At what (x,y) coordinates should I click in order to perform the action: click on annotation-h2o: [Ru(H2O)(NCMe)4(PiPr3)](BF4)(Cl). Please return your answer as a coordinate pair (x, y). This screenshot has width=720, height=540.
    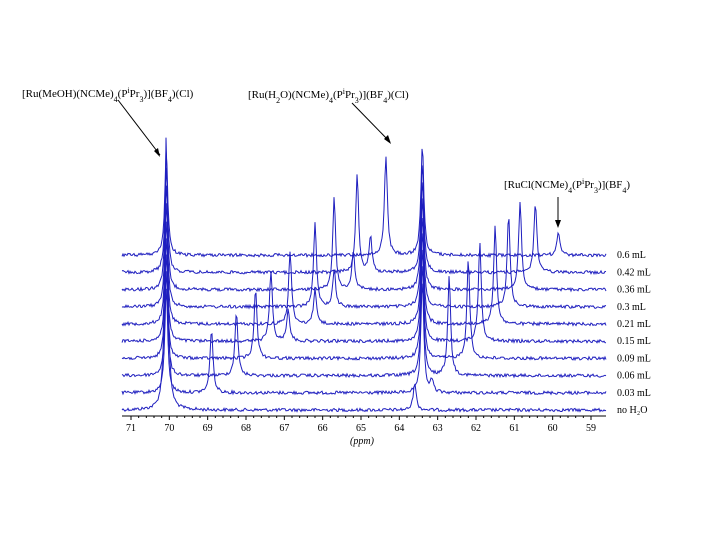
    Looking at the image, I should click on (328, 96).